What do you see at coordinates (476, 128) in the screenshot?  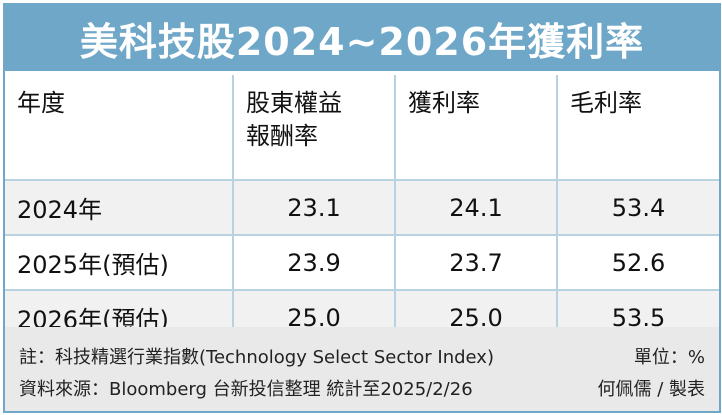 I see `header-profit-margin: 獲利率` at bounding box center [476, 128].